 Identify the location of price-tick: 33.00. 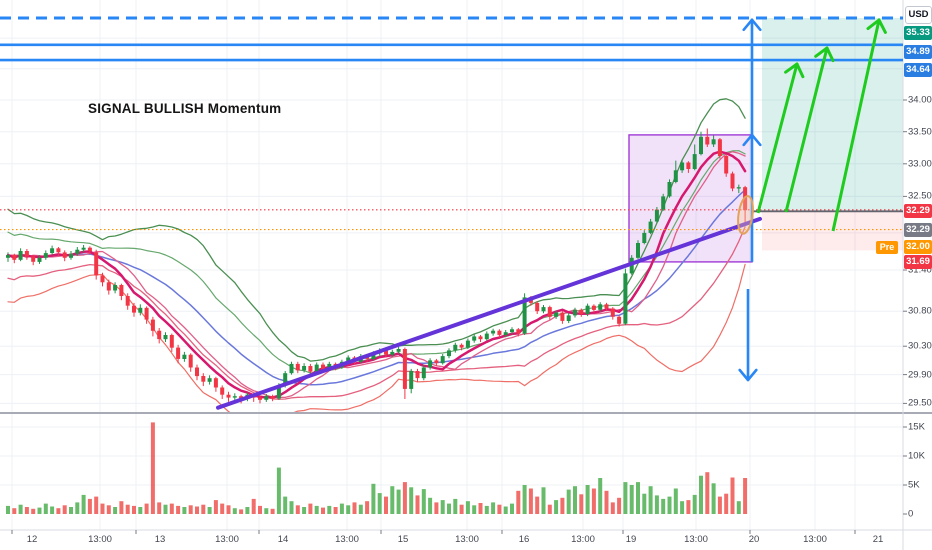
(920, 164).